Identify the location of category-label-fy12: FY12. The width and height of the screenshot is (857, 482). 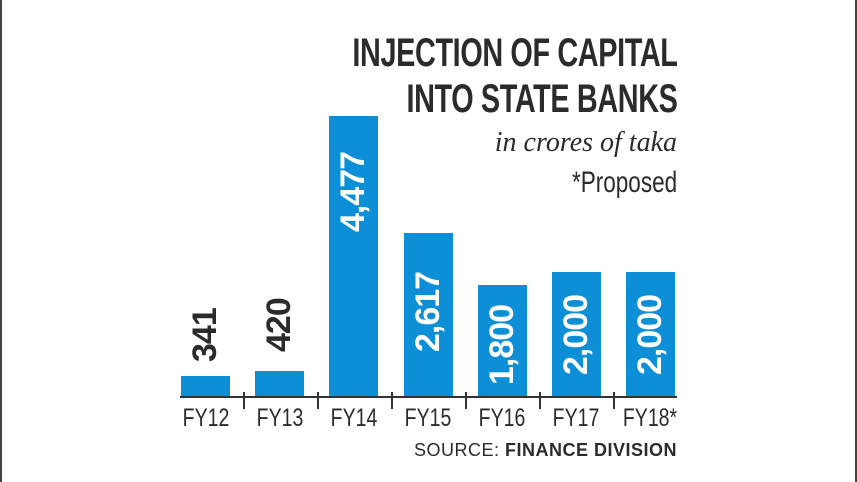
(206, 418).